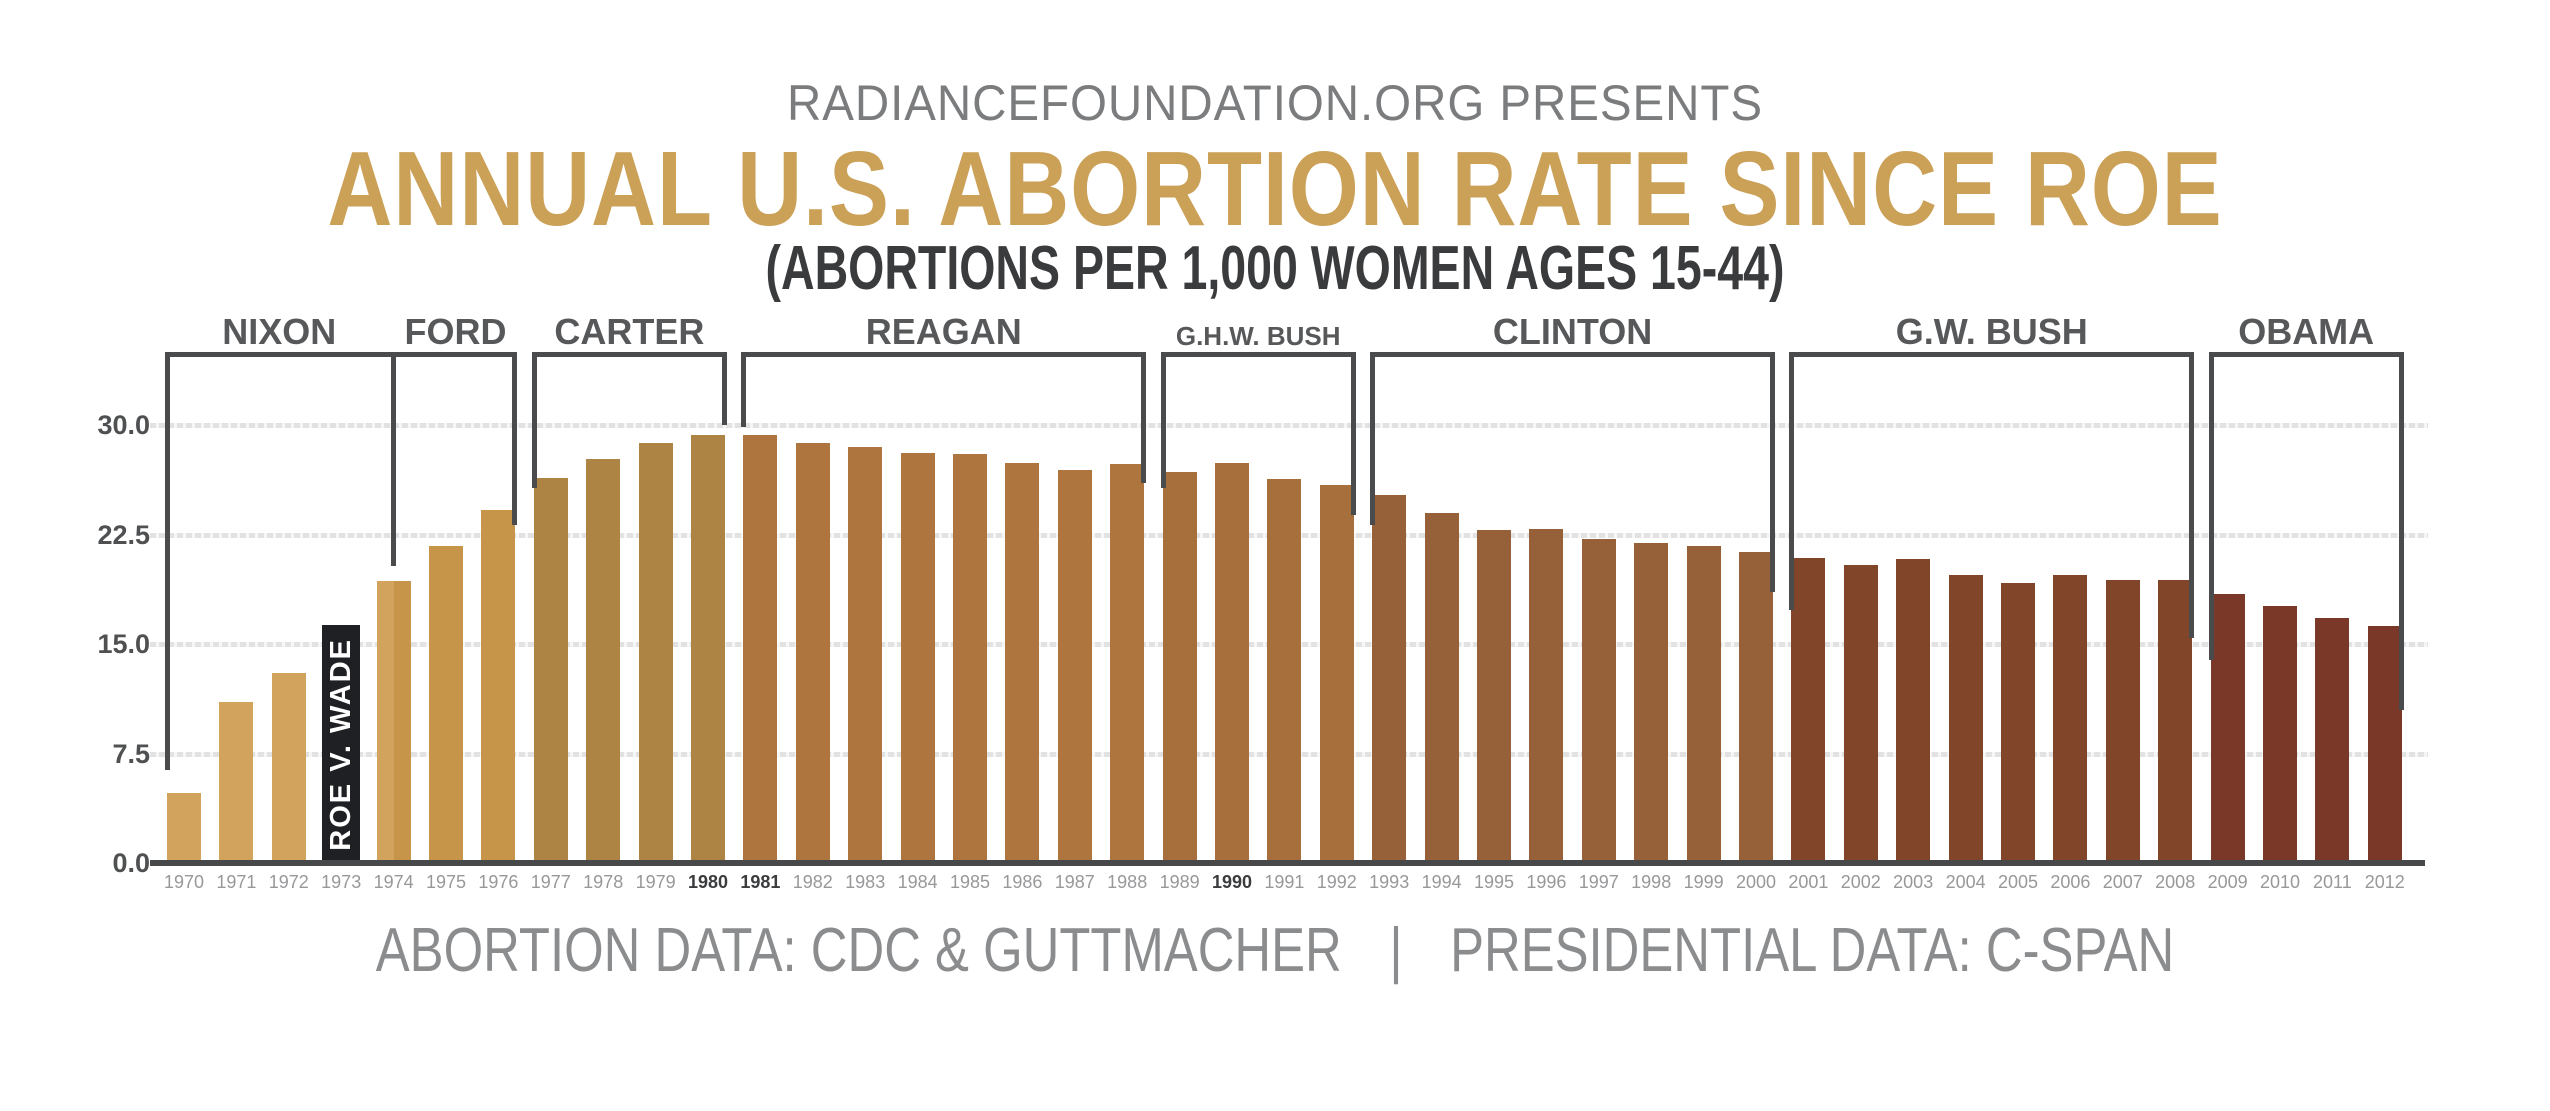  I want to click on bracket-g-h-w-bush-right-line, so click(1353, 433).